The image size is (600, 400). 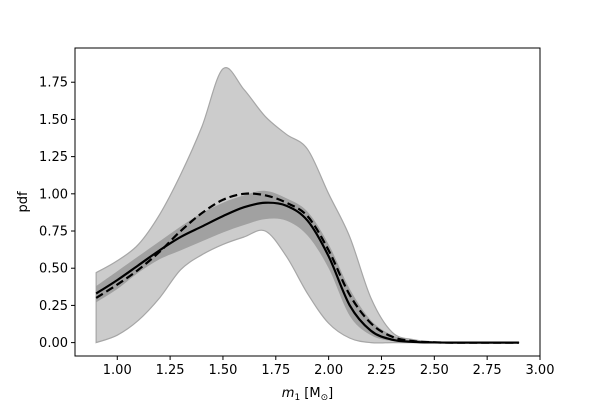 I want to click on x-tick-label: 1.25, so click(x=170, y=370).